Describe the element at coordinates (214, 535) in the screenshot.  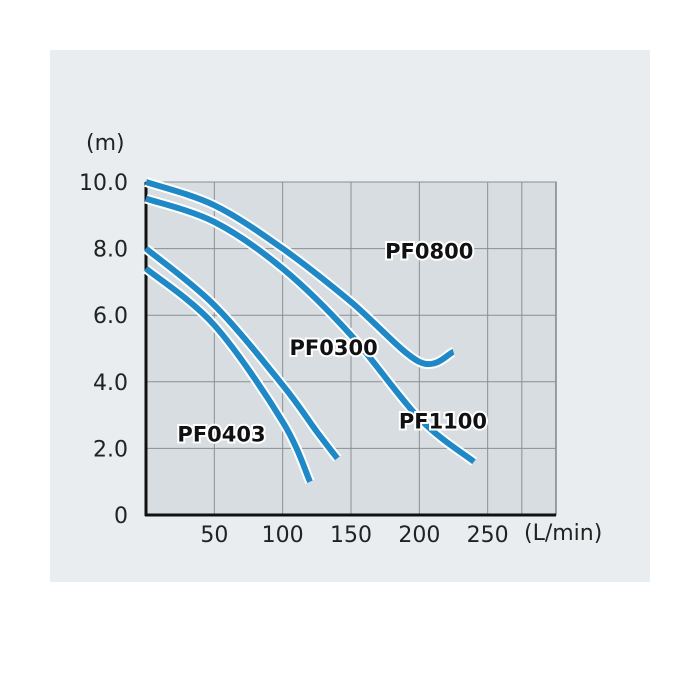
I see `x-tick-label: 50` at that location.